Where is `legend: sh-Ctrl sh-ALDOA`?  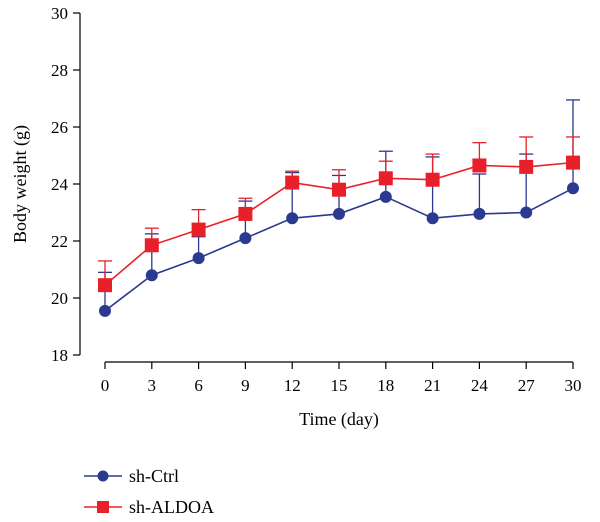
legend: sh-Ctrl sh-ALDOA is located at coordinates (149, 491).